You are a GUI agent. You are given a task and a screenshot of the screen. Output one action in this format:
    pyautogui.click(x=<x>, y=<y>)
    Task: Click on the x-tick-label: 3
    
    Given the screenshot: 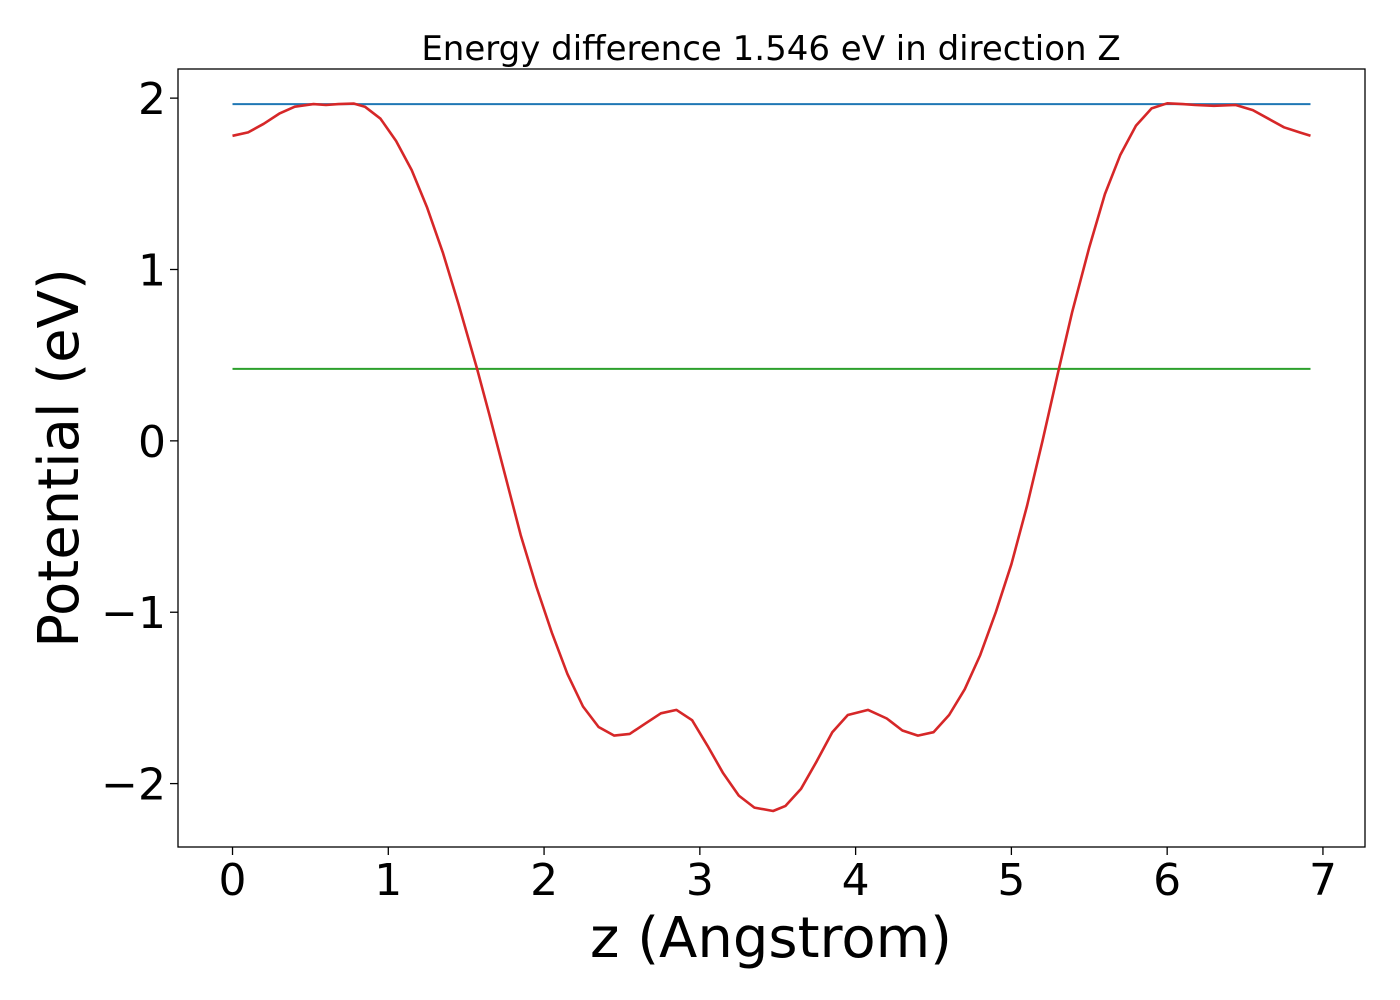 What is the action you would take?
    pyautogui.click(x=700, y=880)
    